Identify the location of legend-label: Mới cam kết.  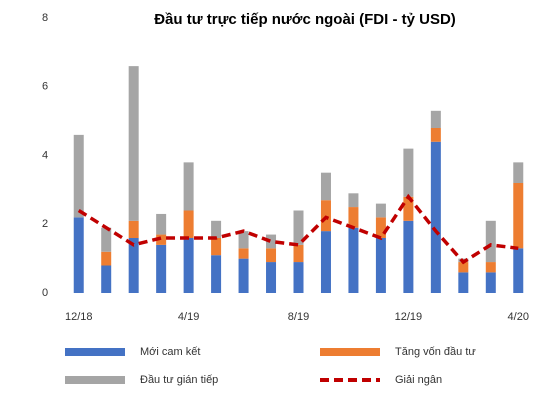
(170, 352).